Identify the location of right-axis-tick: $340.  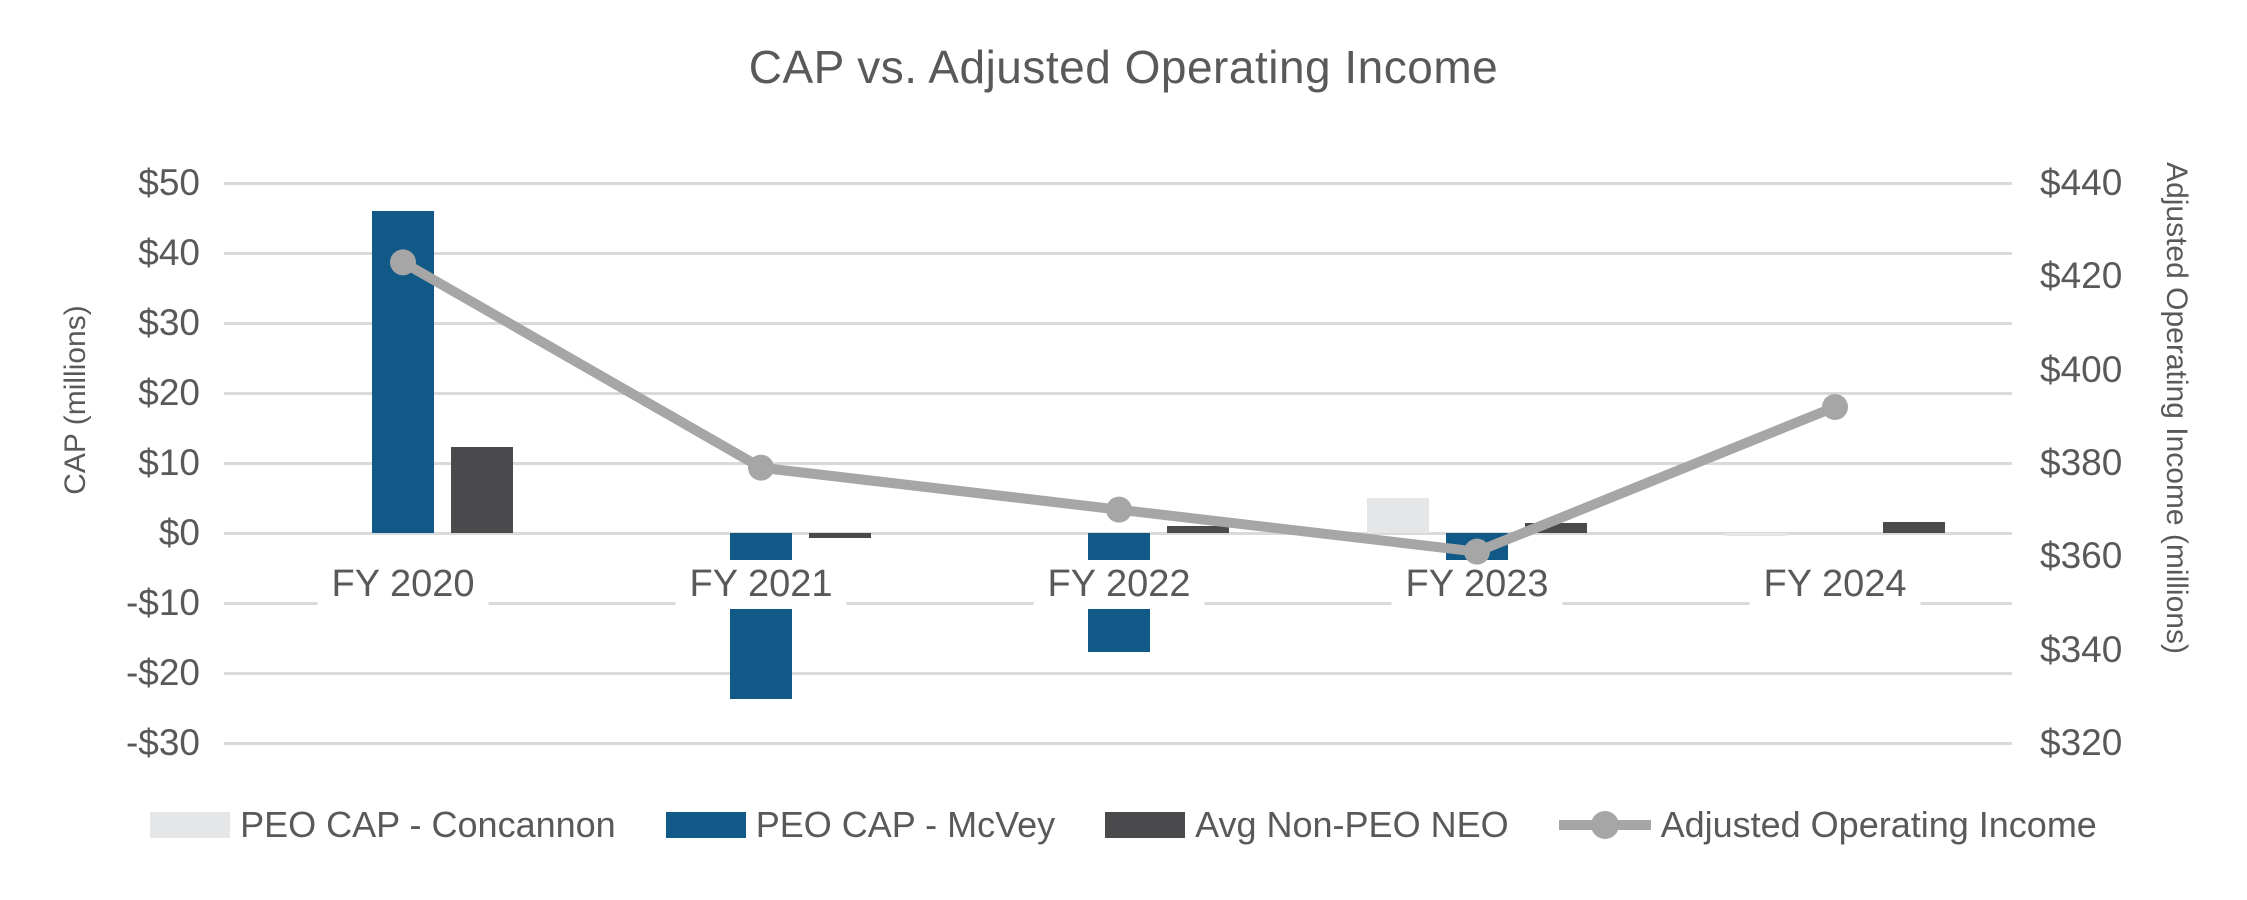
(2081, 649).